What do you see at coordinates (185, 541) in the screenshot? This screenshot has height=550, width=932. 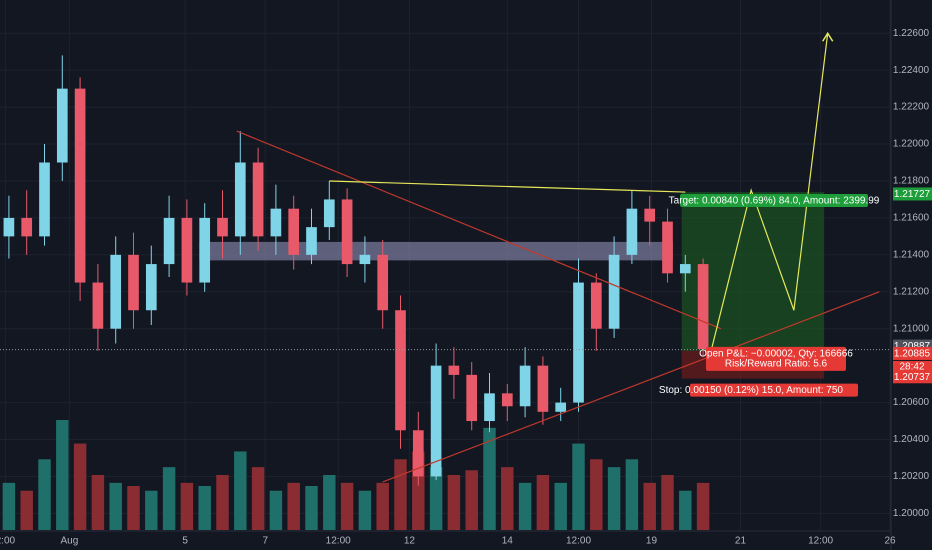 I see `x-tick-label: 5` at bounding box center [185, 541].